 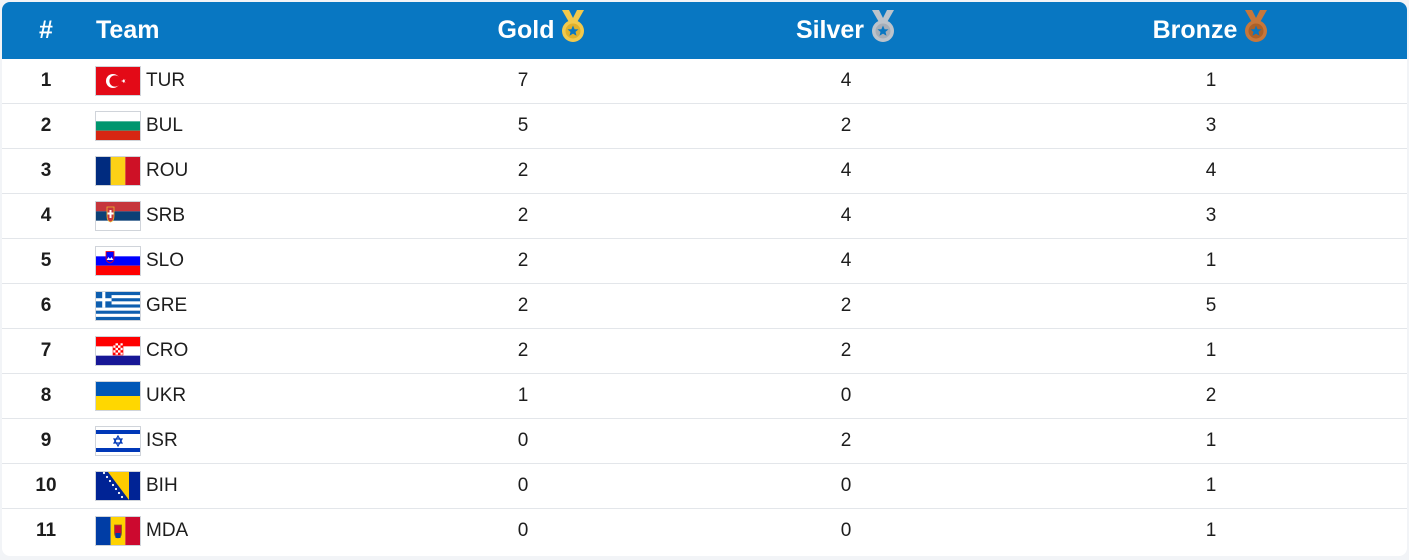 What do you see at coordinates (523, 80) in the screenshot?
I see `gold-count: 7` at bounding box center [523, 80].